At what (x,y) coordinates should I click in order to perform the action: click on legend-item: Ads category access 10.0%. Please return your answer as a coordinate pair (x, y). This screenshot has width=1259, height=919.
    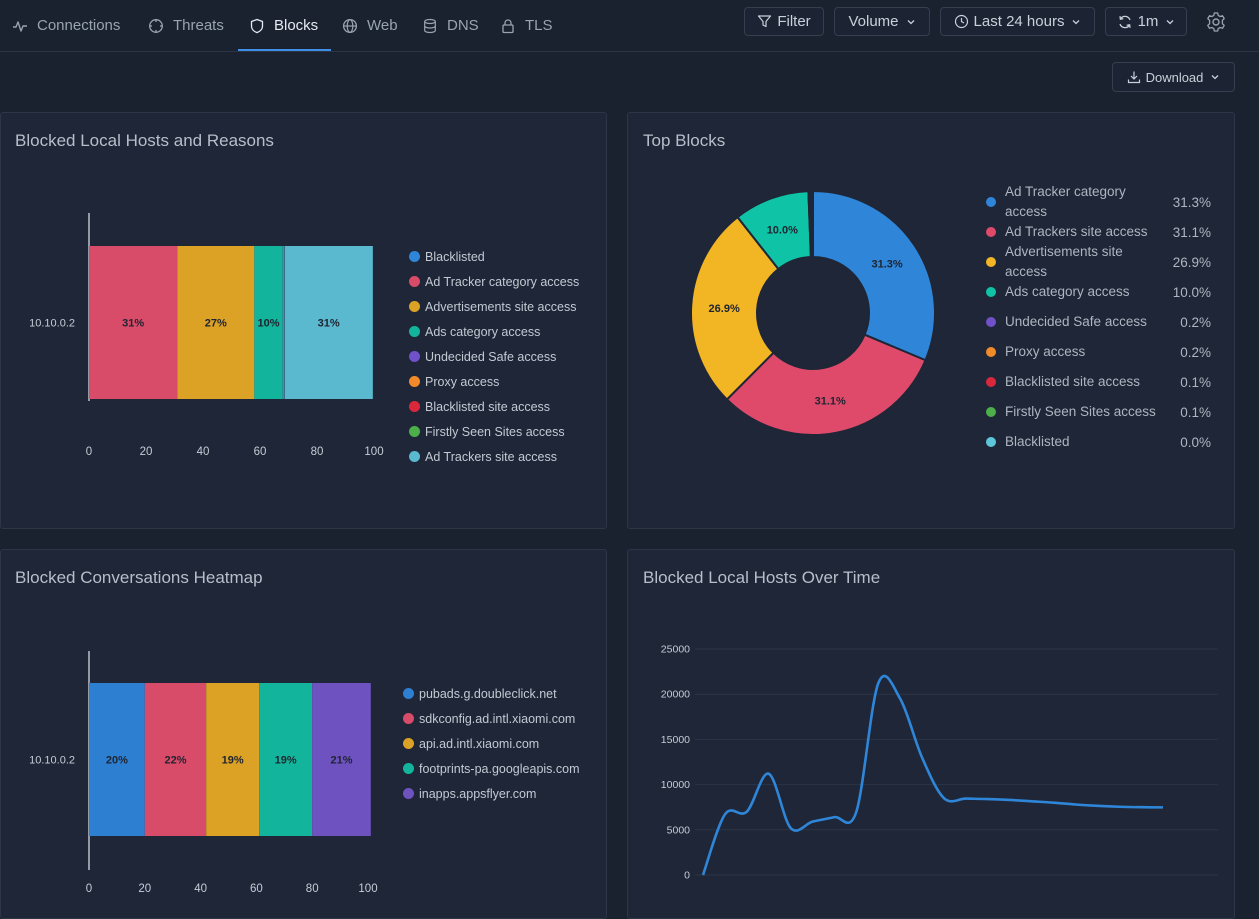
    Looking at the image, I should click on (1098, 292).